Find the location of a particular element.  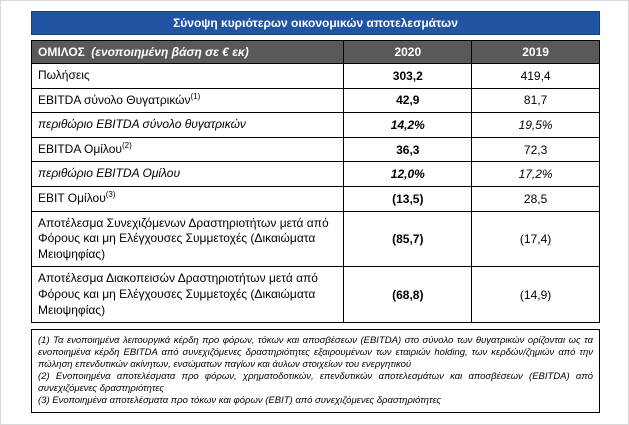

value-2020: 14,2% is located at coordinates (408, 125).